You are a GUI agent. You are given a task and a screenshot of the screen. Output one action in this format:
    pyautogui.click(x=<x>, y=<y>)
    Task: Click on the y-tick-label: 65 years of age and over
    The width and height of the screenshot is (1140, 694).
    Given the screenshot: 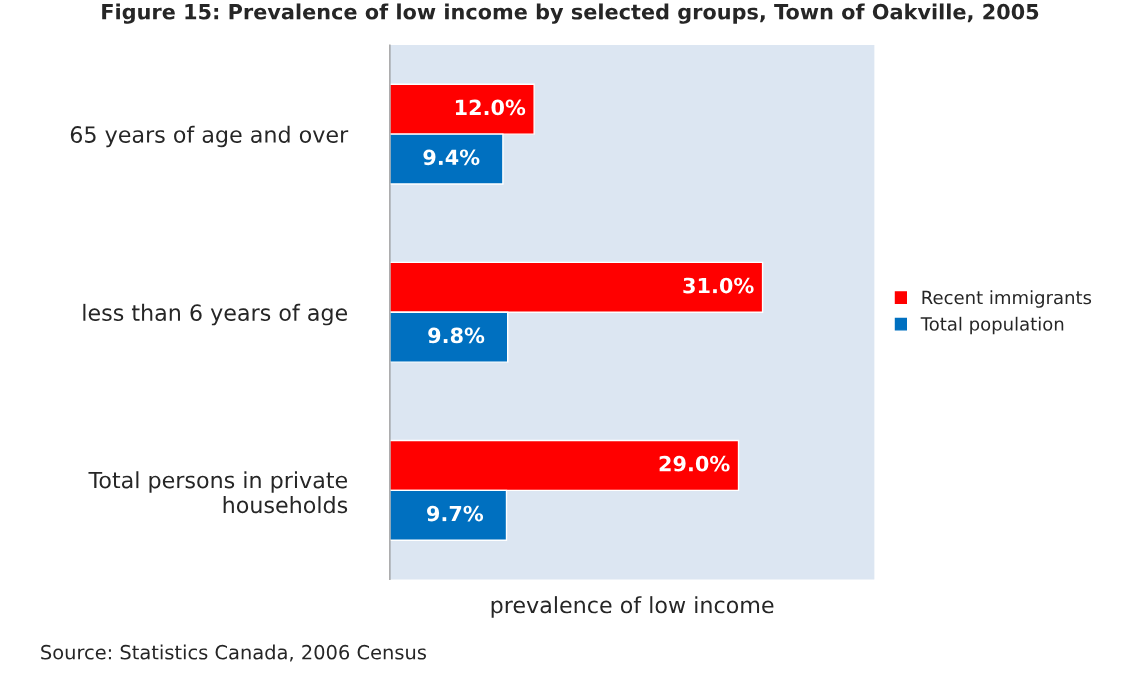 What is the action you would take?
    pyautogui.click(x=209, y=136)
    